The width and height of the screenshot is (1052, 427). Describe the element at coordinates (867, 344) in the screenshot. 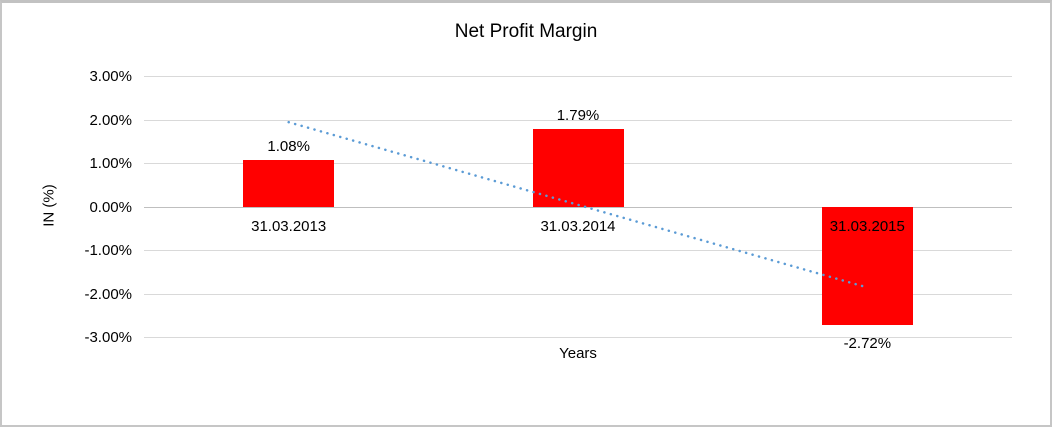

I see `bar-value-label: -2.72%` at that location.